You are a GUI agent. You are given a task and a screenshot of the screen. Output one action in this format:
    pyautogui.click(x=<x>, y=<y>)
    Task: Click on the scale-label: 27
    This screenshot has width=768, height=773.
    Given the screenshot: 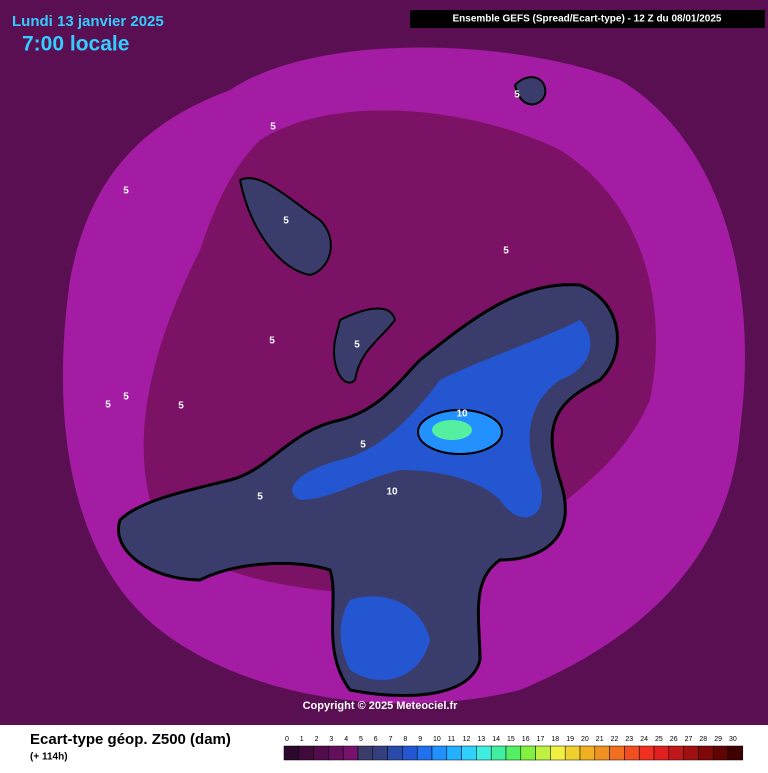 What is the action you would take?
    pyautogui.click(x=689, y=739)
    